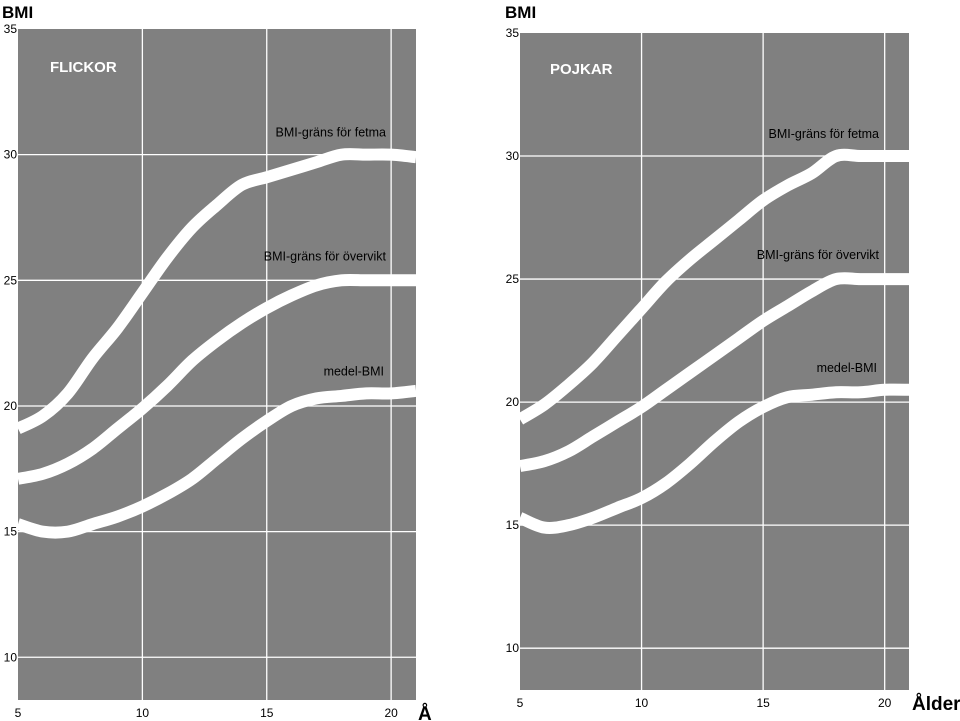 Image resolution: width=960 pixels, height=721 pixels. I want to click on panel-title: POJKAR, so click(581, 69).